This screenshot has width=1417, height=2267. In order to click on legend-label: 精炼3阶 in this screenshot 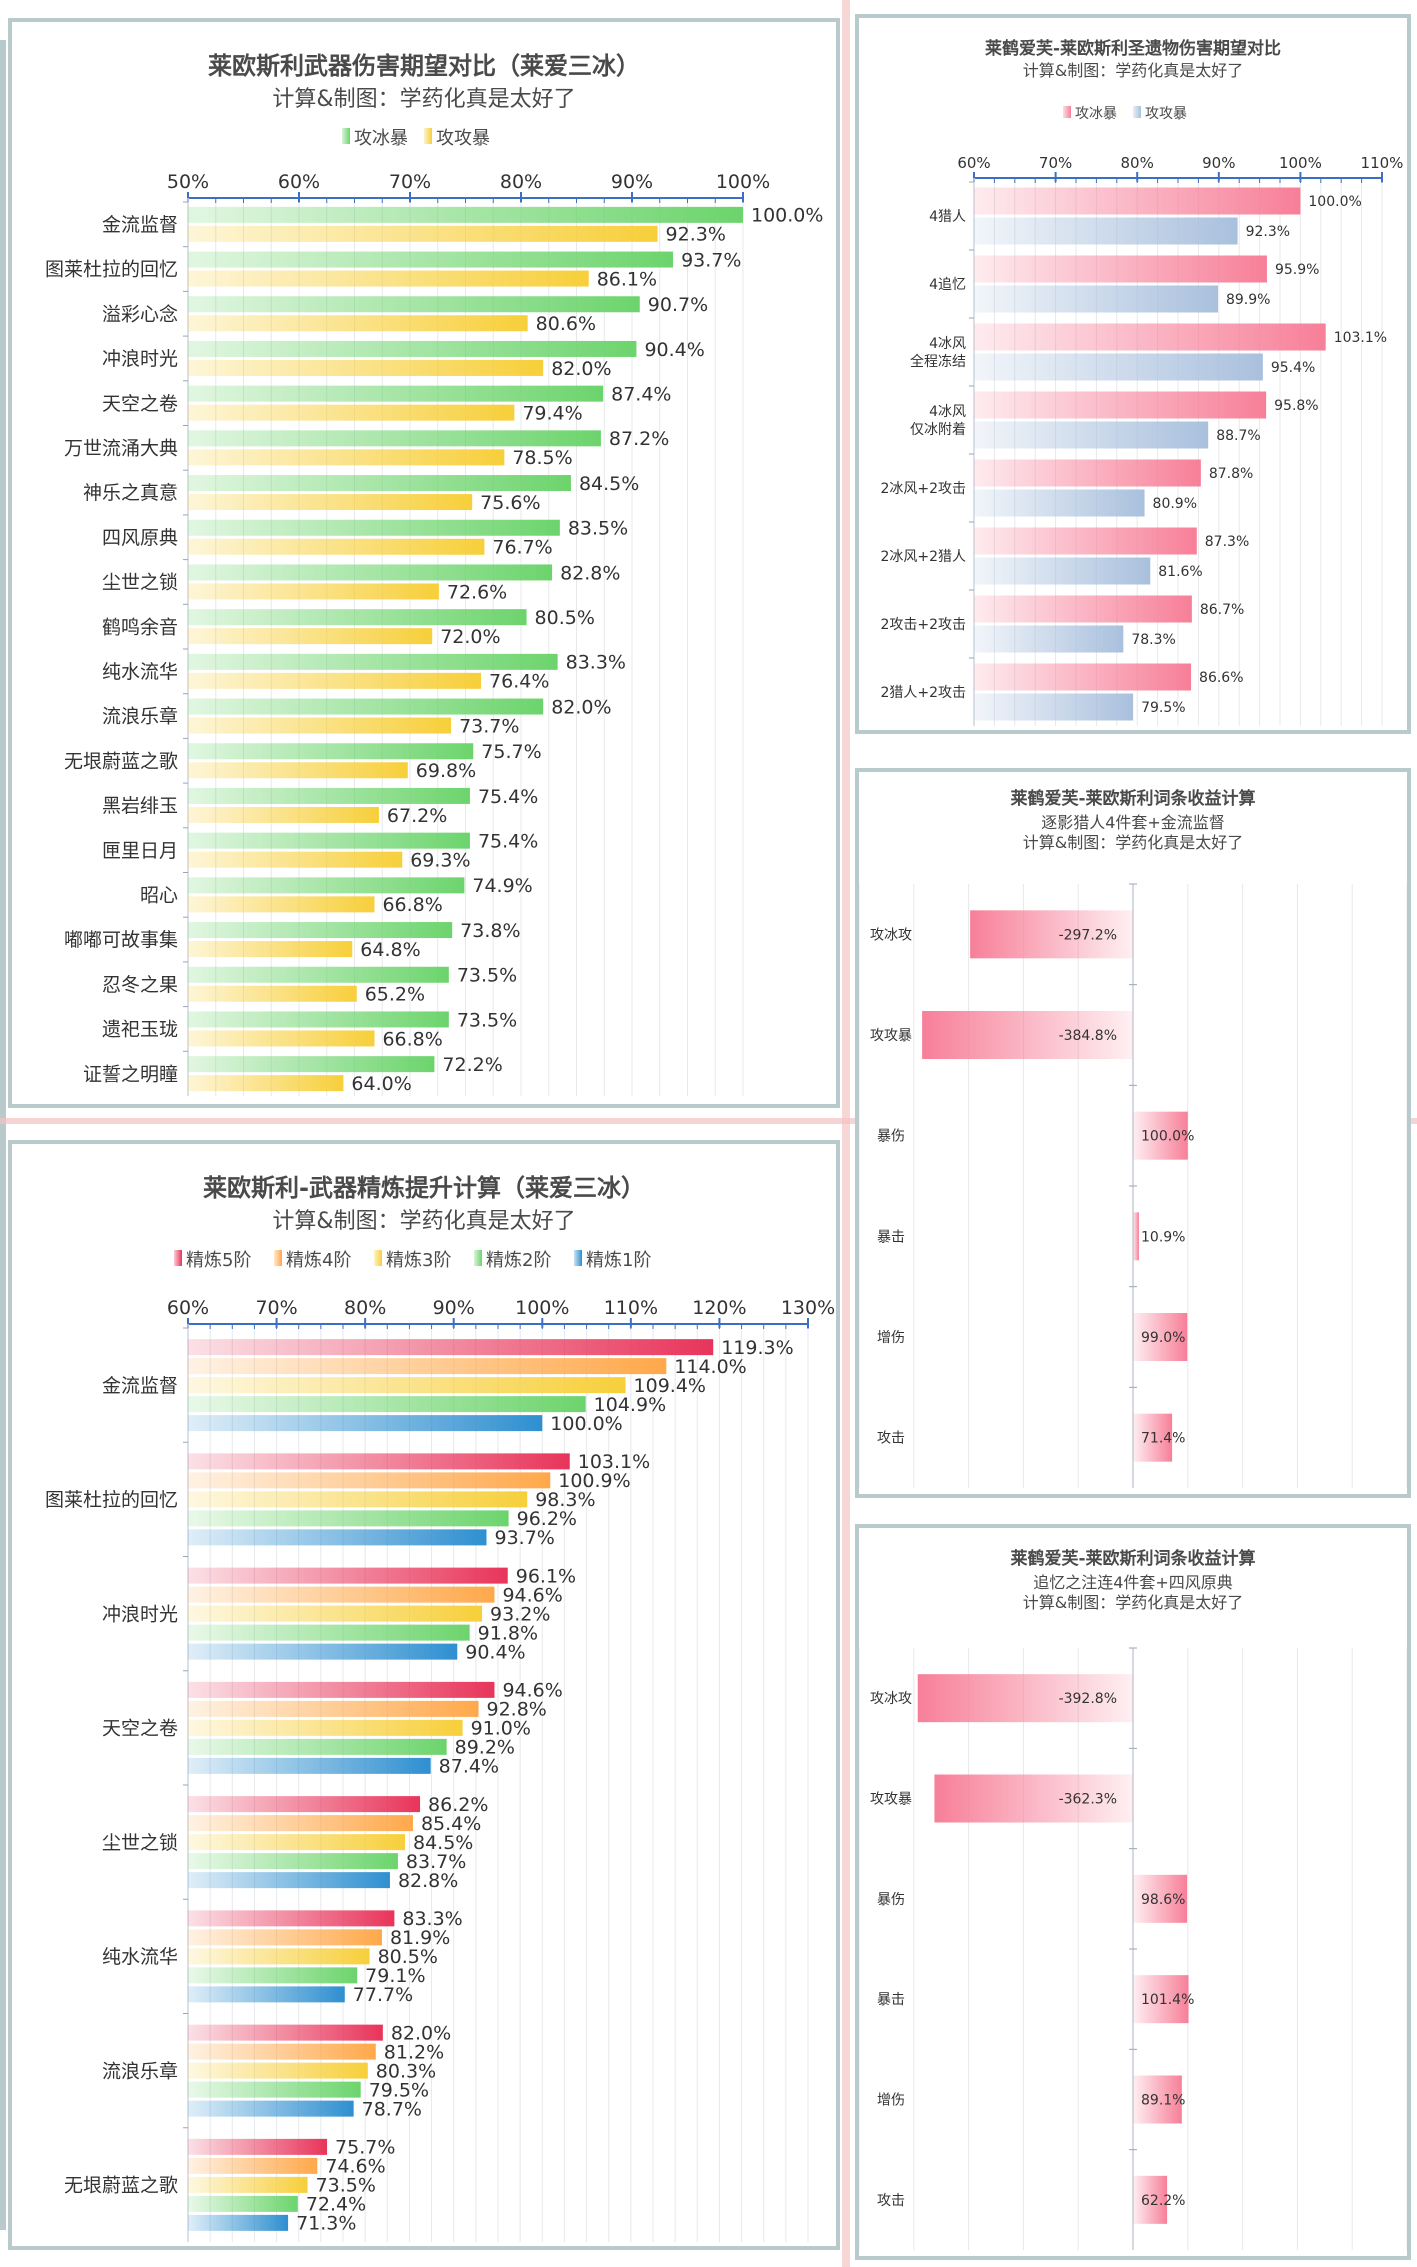, I will do `click(418, 1260)`.